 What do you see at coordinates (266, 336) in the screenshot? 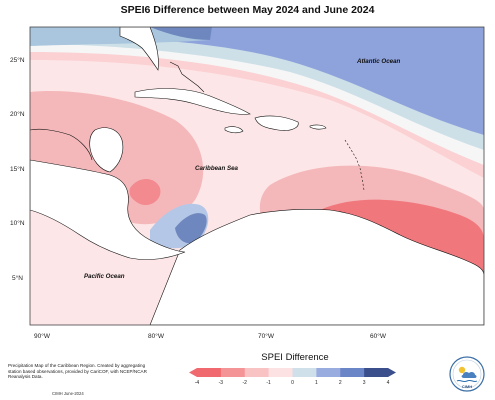
I see `lon-tick: 70°W` at bounding box center [266, 336].